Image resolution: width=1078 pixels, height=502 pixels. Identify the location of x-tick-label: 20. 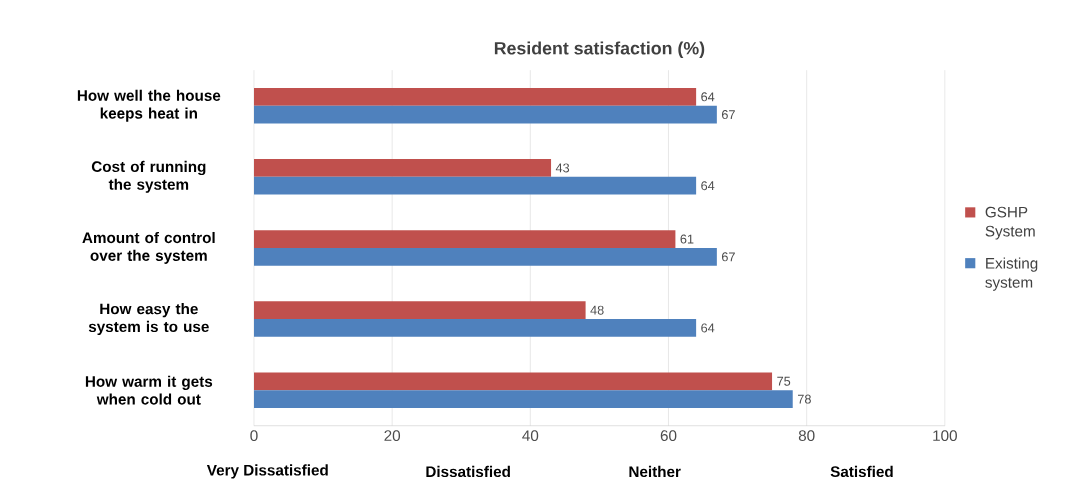
(392, 436).